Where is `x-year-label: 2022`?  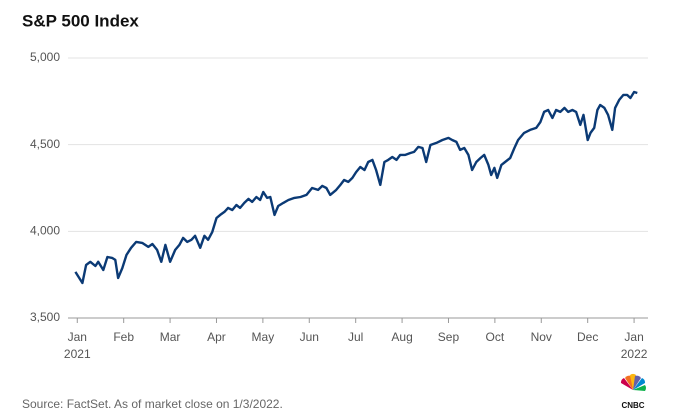
x-year-label: 2022 is located at coordinates (634, 354).